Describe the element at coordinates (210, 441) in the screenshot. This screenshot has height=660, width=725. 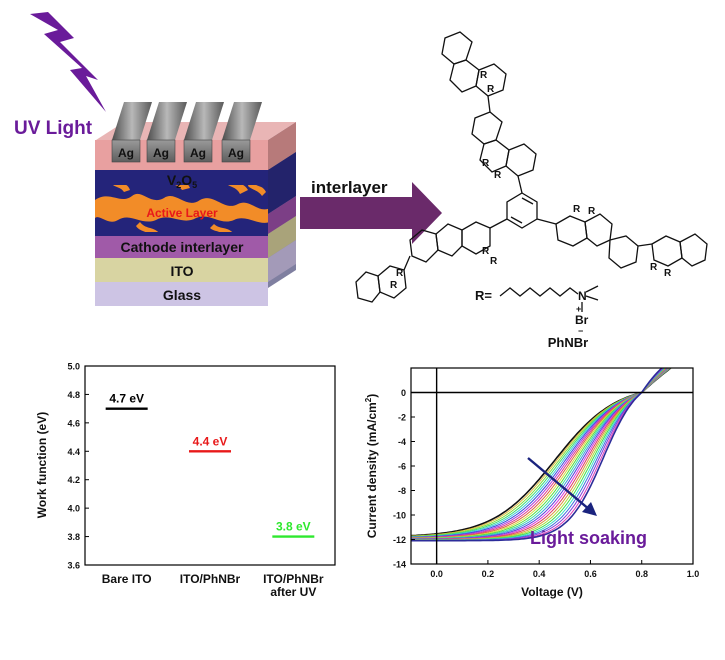
I see `work-function-value-label: 4.4 eV` at that location.